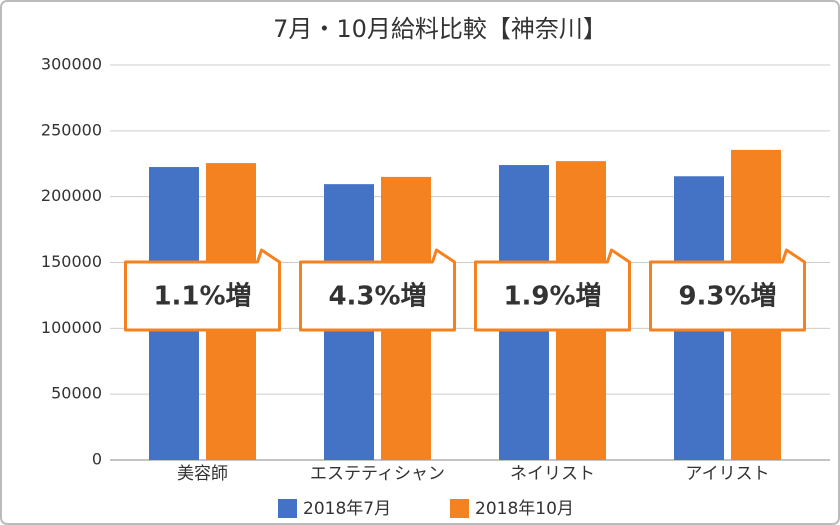  I want to click on y-tick-label: 200000, so click(71, 195).